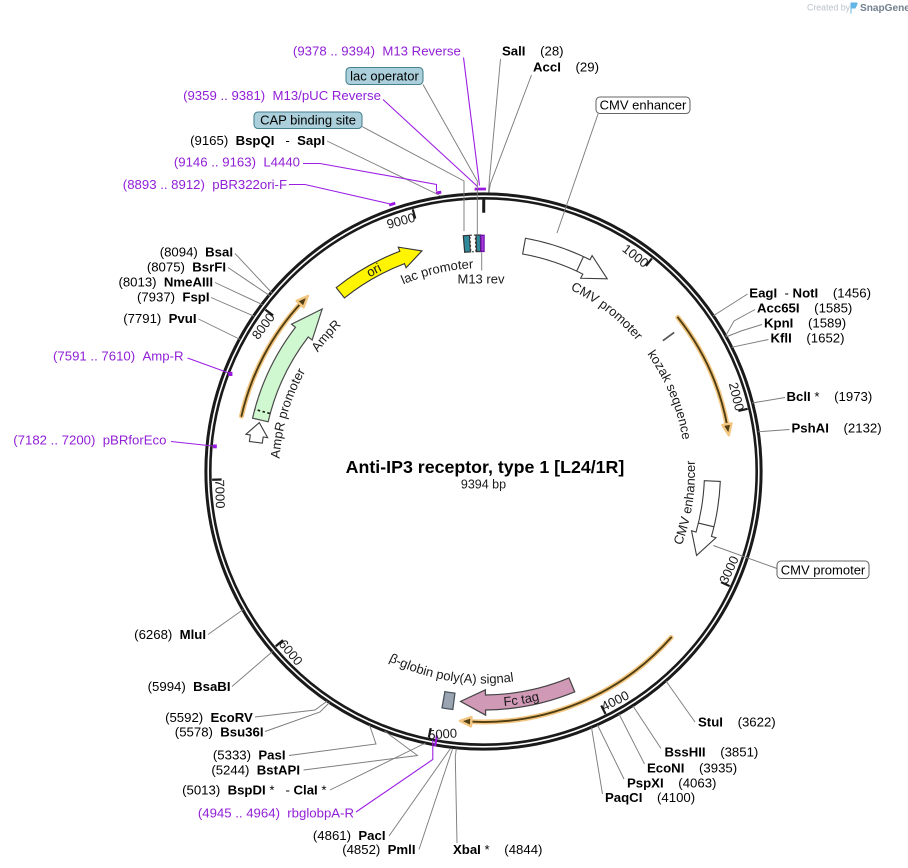 This screenshot has height=868, width=908. Describe the element at coordinates (808, 338) in the screenshot. I see `svg-text: KflI (1652)` at that location.